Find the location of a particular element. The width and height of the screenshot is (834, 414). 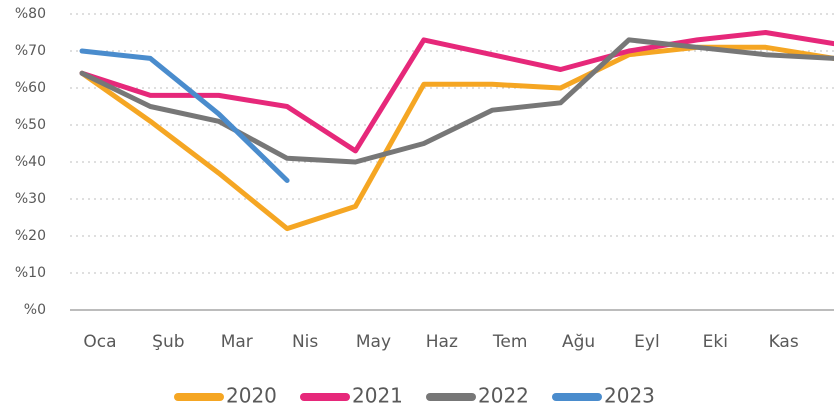

y-tick-label: %50 is located at coordinates (30, 125).